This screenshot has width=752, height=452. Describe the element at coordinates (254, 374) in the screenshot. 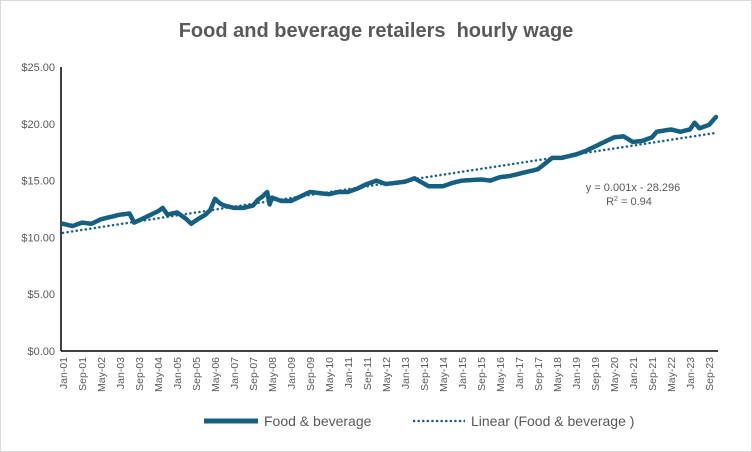

I see `x-tick-label: Sep-07` at that location.